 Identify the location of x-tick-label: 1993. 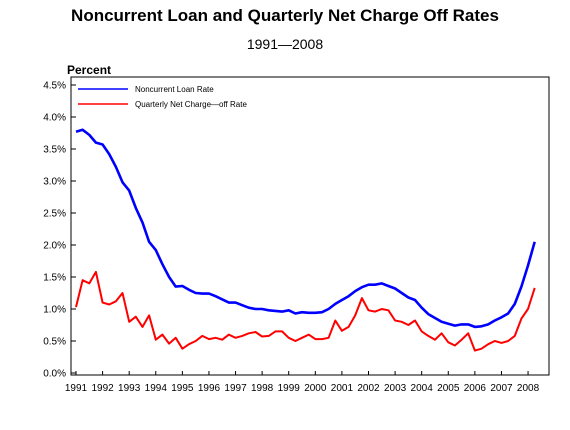
(129, 388).